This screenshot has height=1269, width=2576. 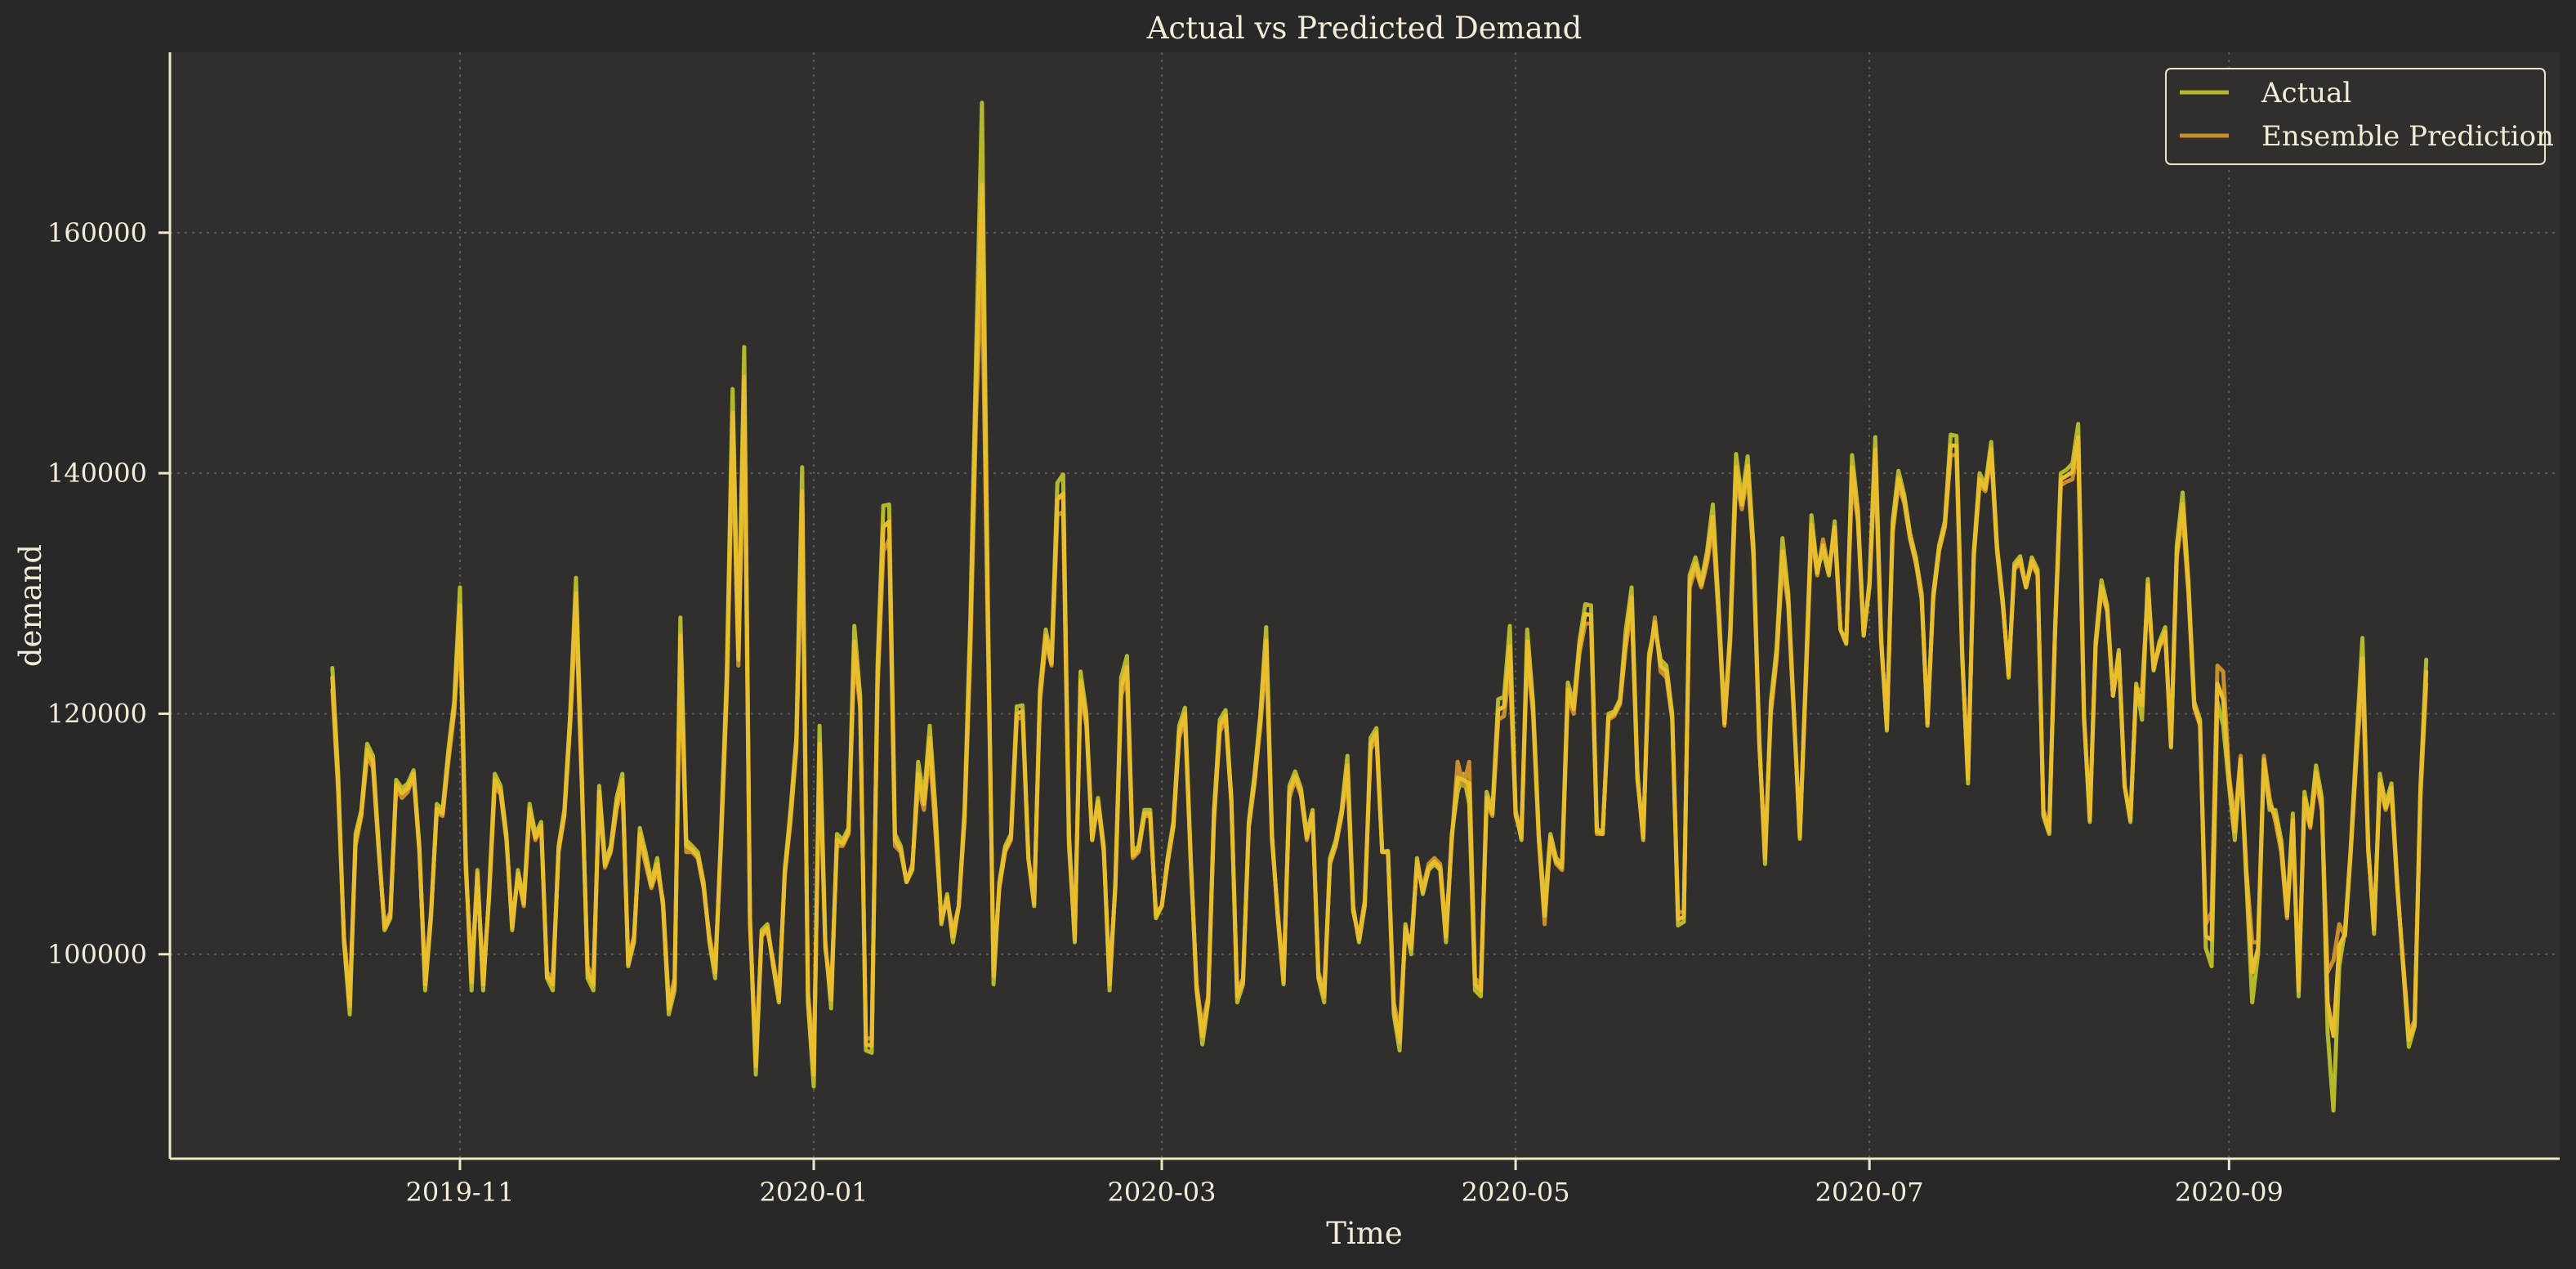 I want to click on legend-label-ensemble-prediction: Ensemble Prediction, so click(x=2407, y=136).